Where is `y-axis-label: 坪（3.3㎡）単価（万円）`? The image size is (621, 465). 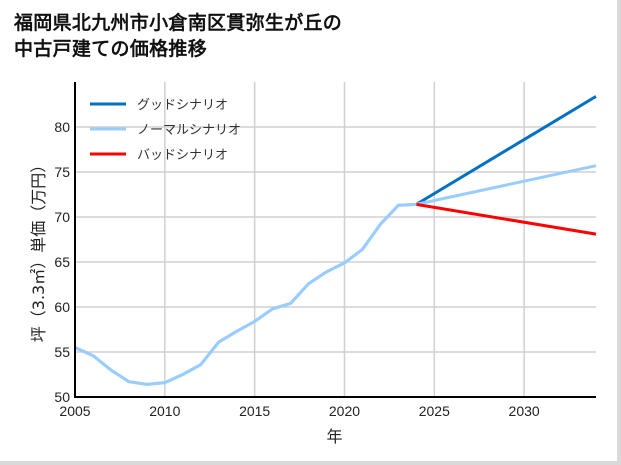
y-axis-label: 坪（3.3㎡）単価（万円） is located at coordinates (38, 249).